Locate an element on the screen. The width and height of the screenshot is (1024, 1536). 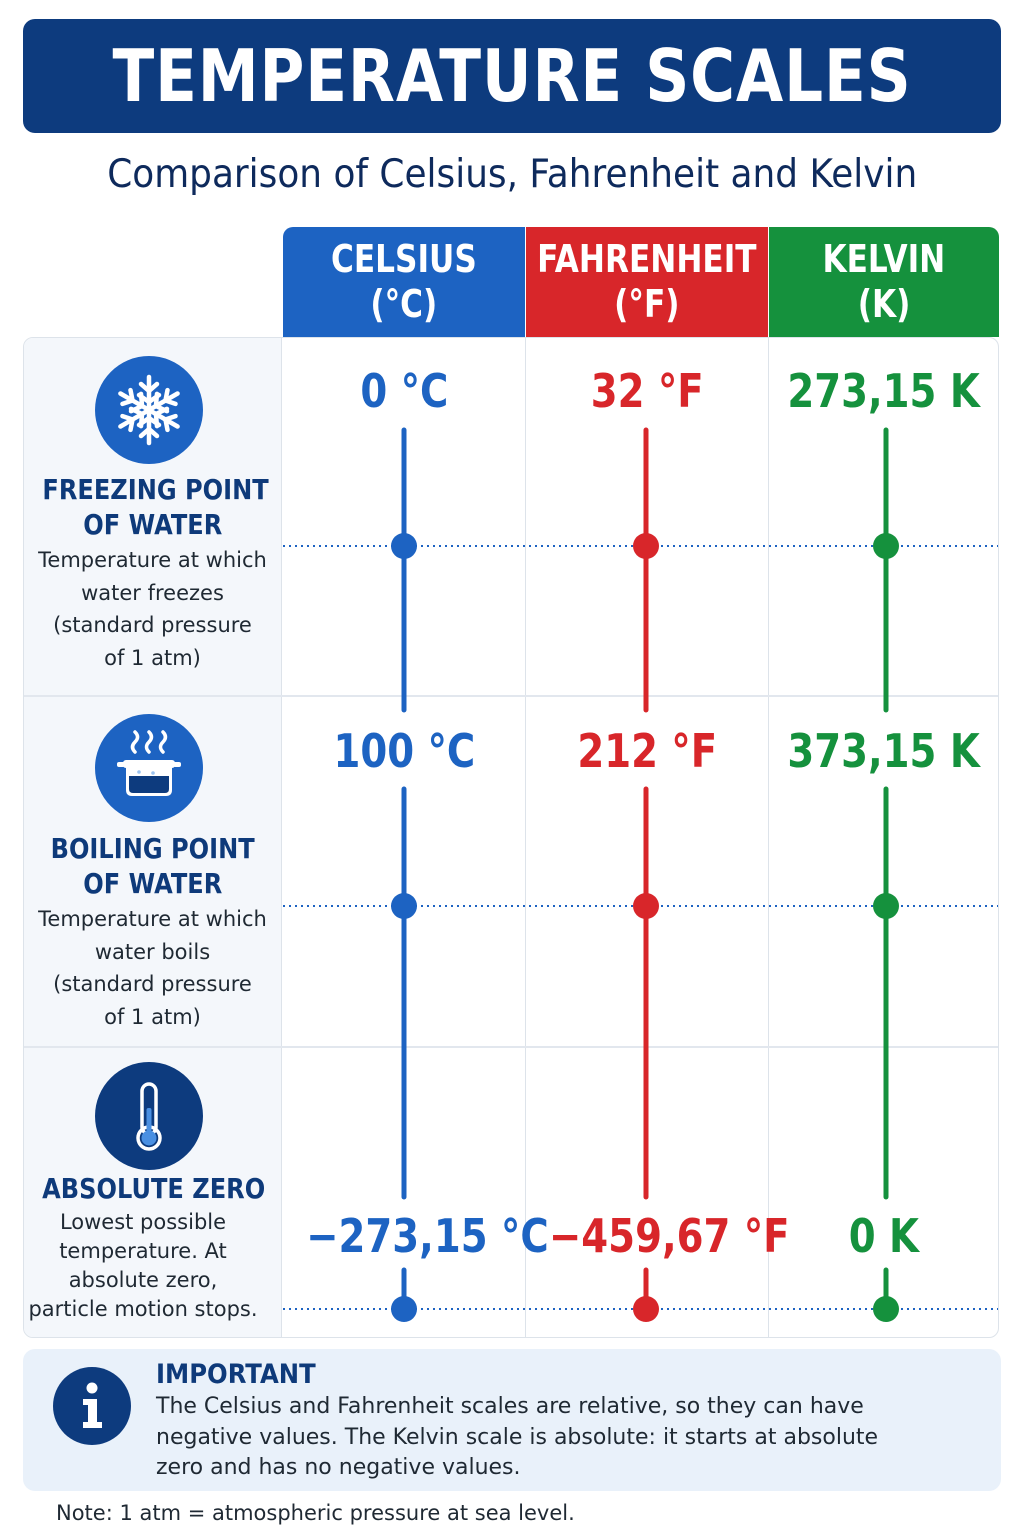
thermometer-icon is located at coordinates (149, 1116).